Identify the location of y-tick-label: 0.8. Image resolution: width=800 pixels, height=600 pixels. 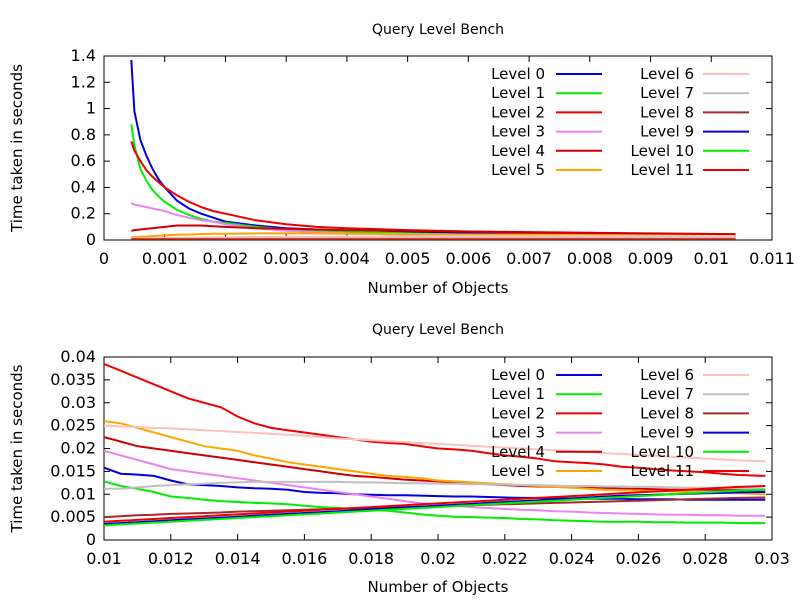
(83, 134).